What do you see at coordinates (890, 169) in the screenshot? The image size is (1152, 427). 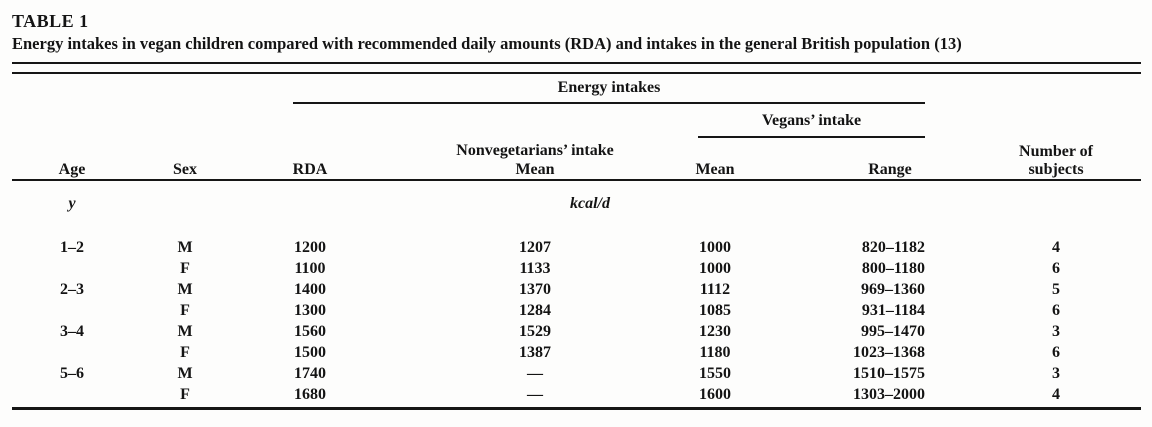 I see `column-header-range: Range` at bounding box center [890, 169].